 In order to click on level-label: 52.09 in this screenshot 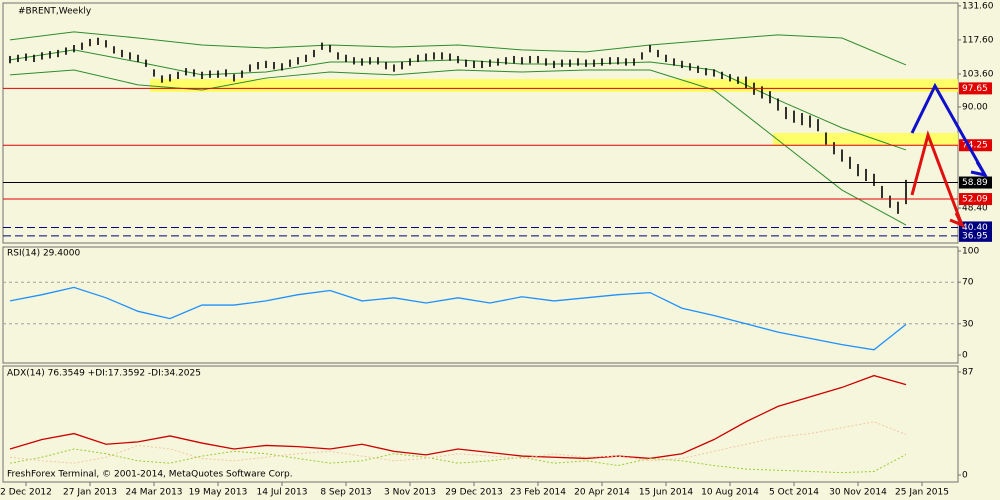, I will do `click(975, 200)`.